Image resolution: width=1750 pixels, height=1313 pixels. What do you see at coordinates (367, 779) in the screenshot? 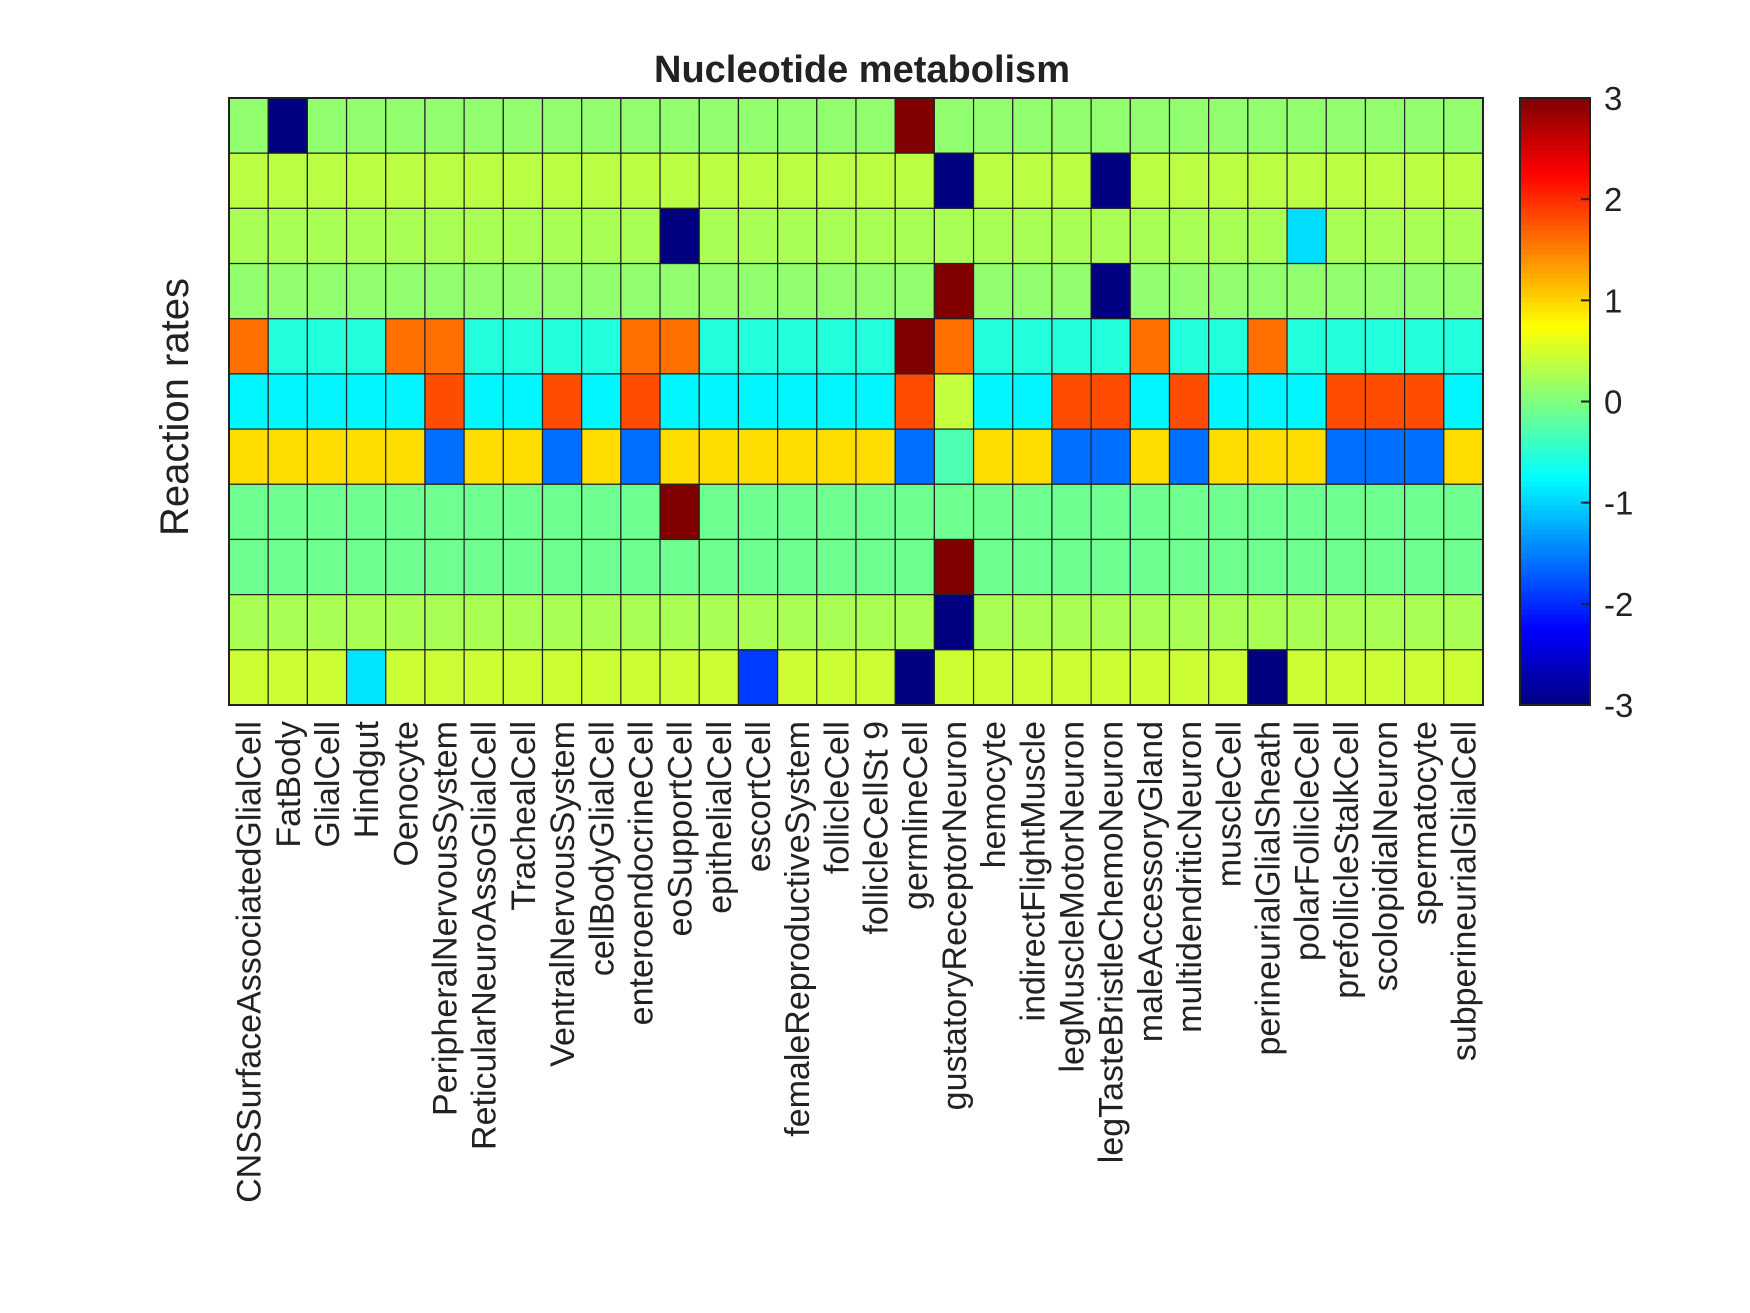
I see `x-tick-label: Hindgut` at bounding box center [367, 779].